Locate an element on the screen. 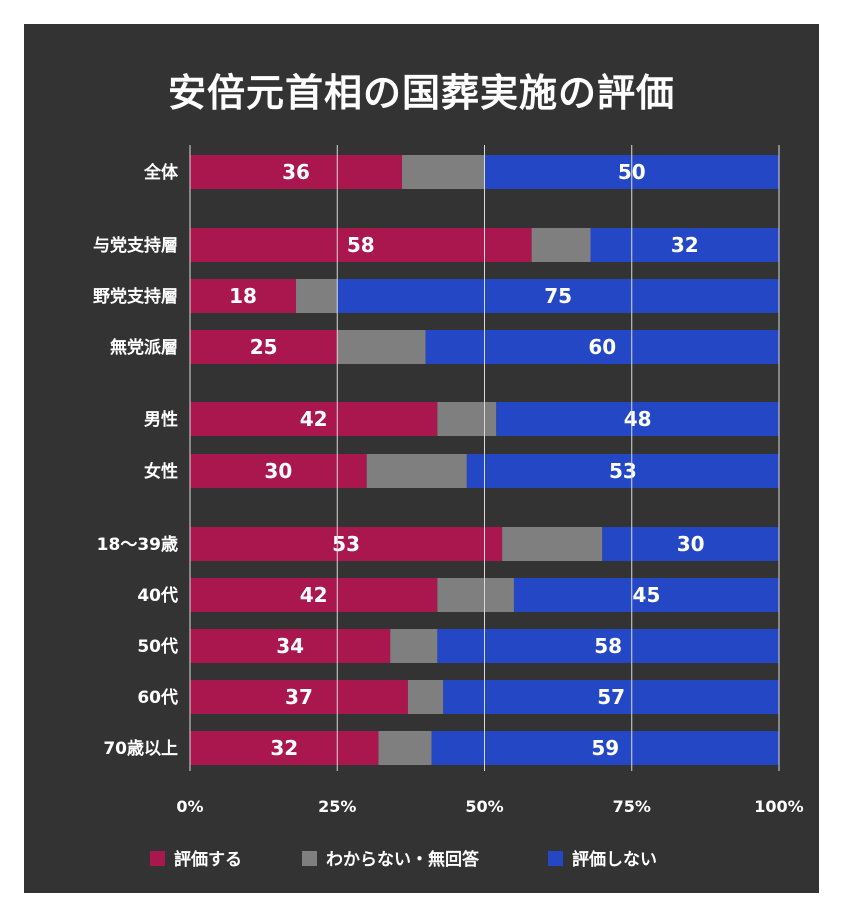 The image size is (841, 919). data-label: 48 is located at coordinates (638, 419).